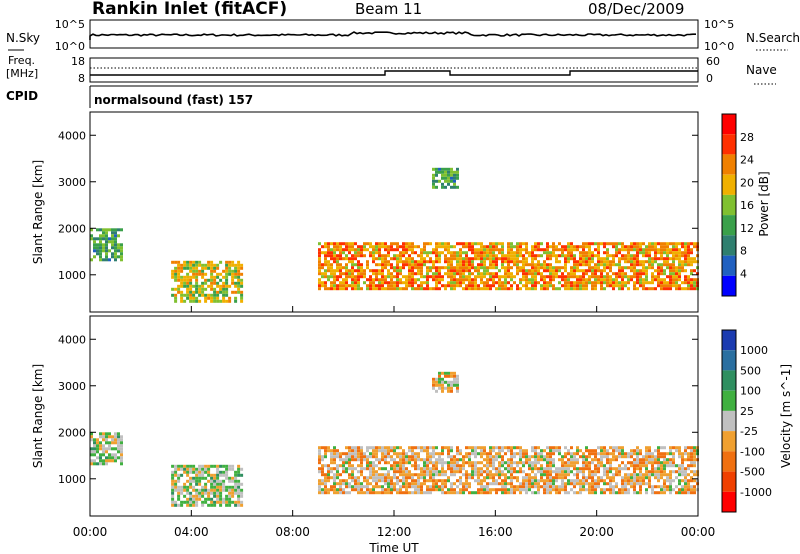  Describe the element at coordinates (729, 205) in the screenshot. I see `power-colorbar-swatch` at that location.